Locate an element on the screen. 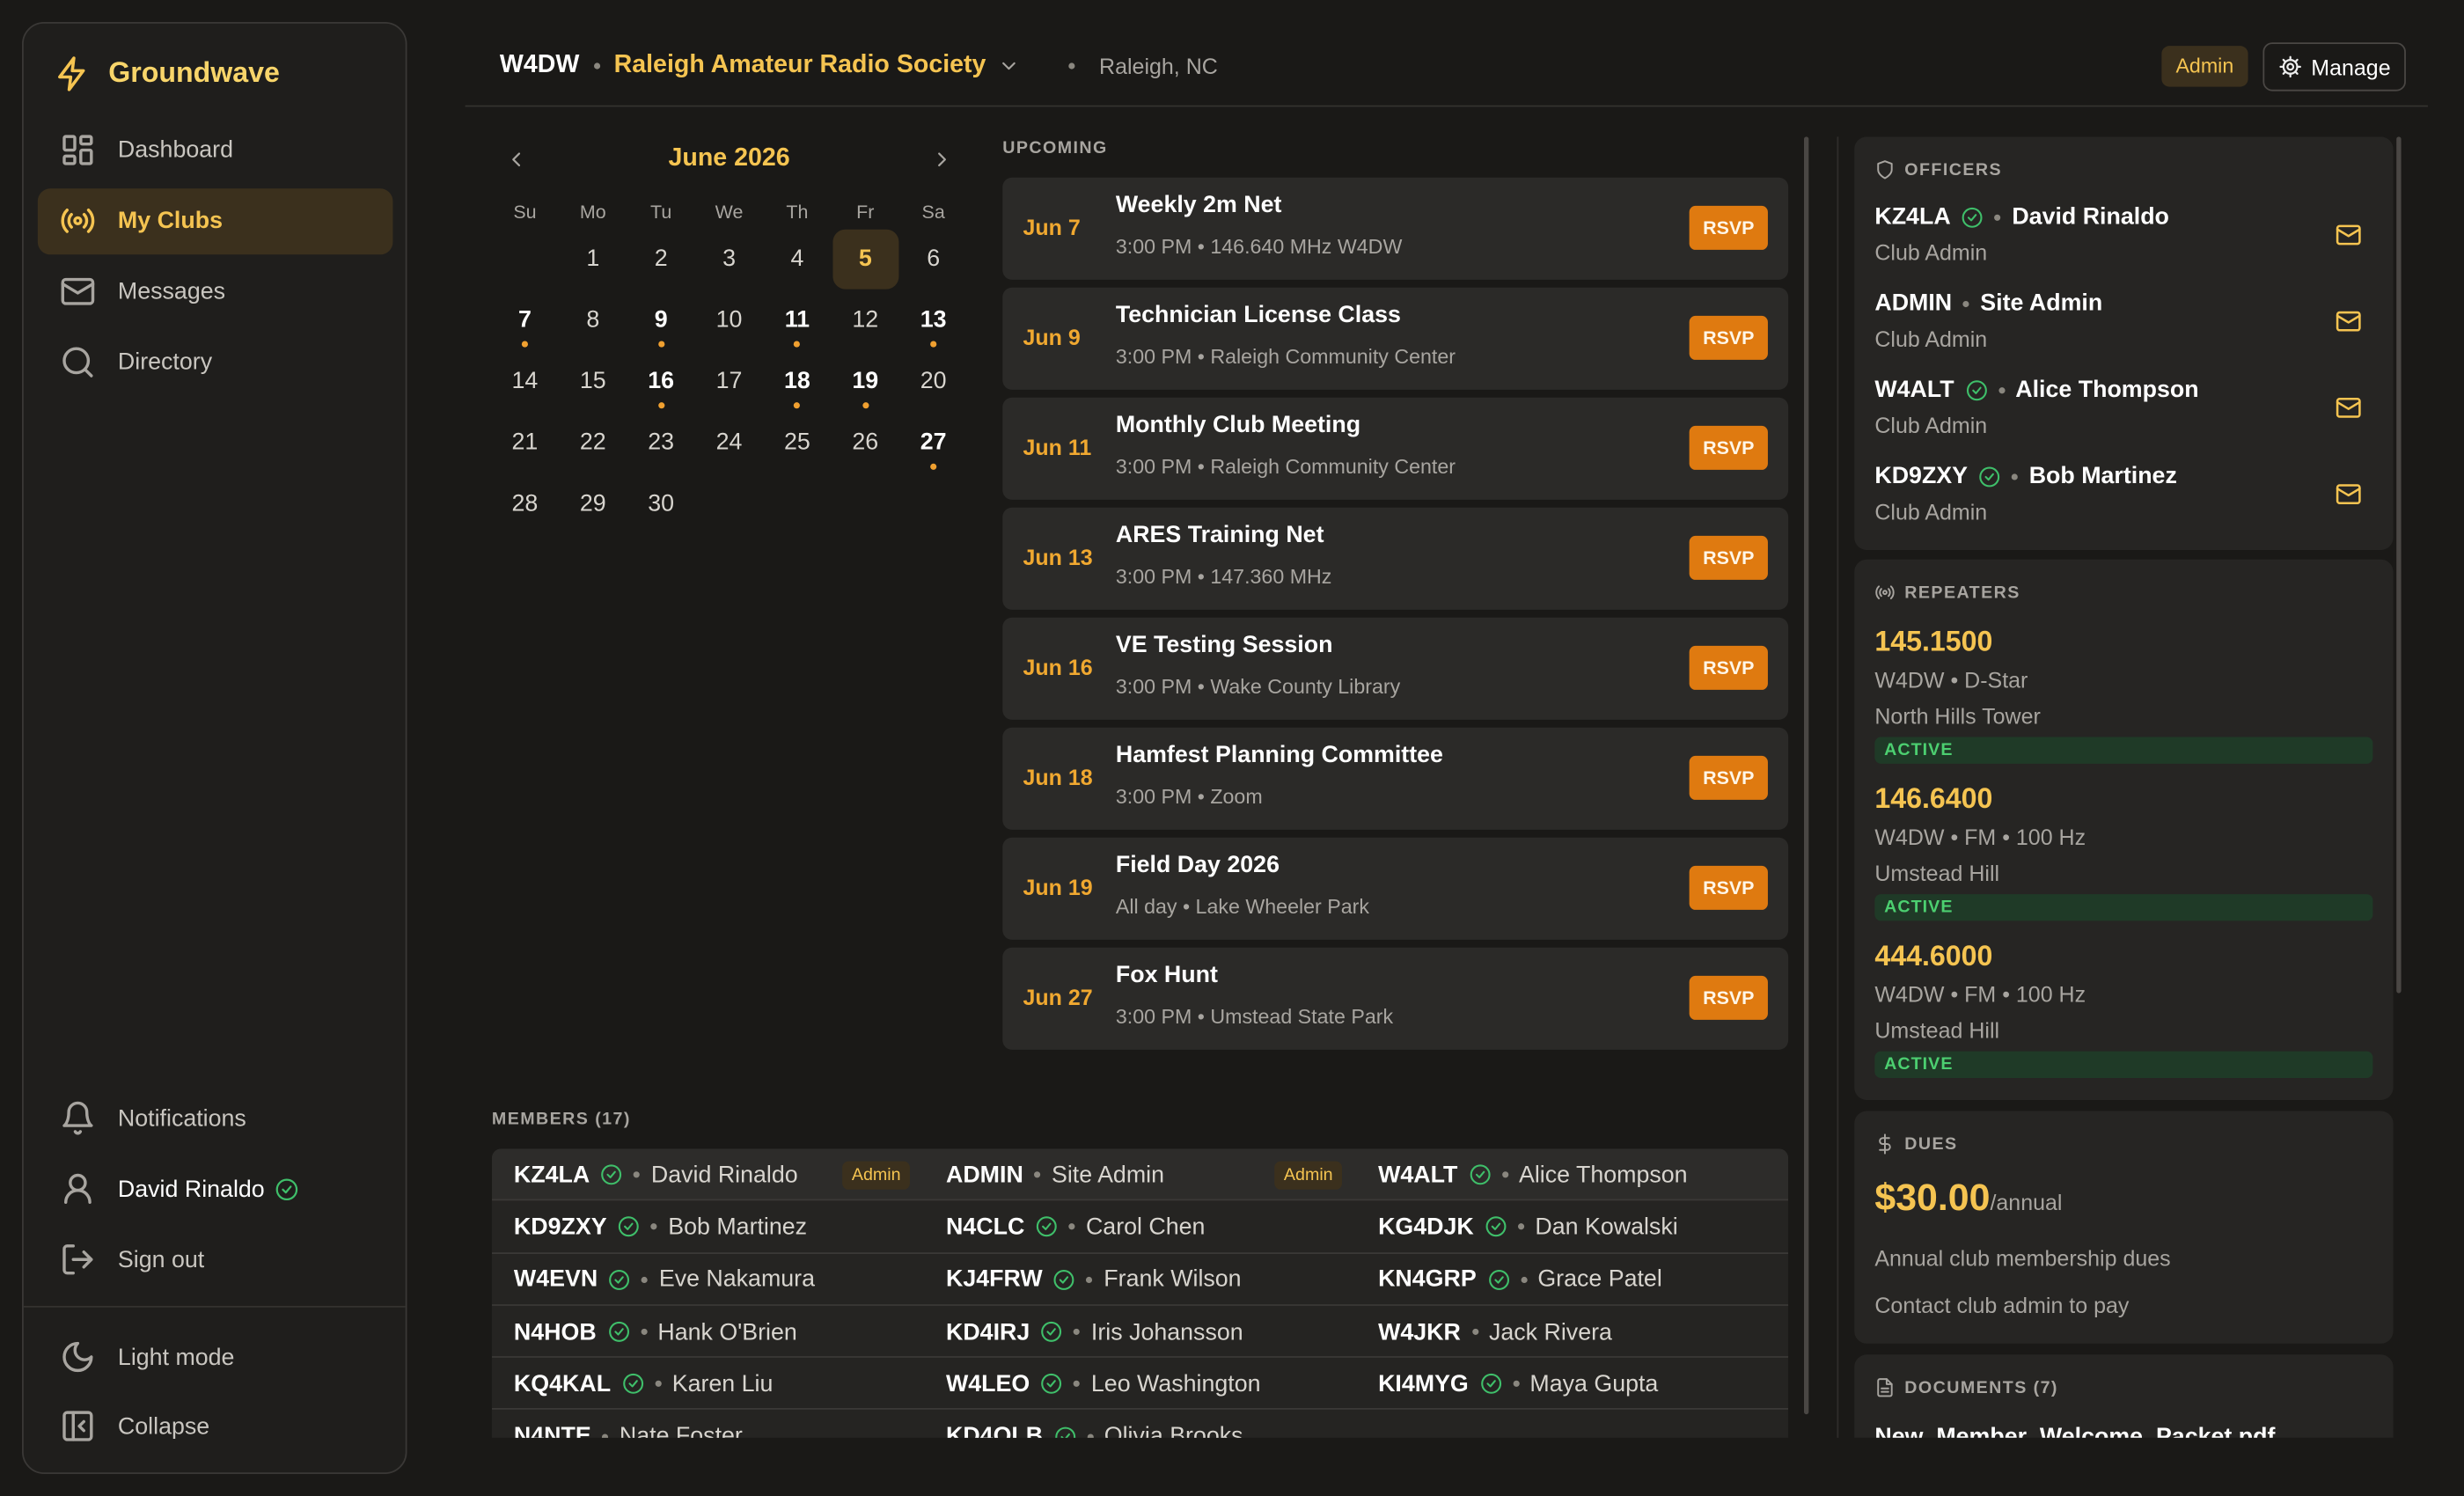  calendar-day: 28 is located at coordinates (525, 504).